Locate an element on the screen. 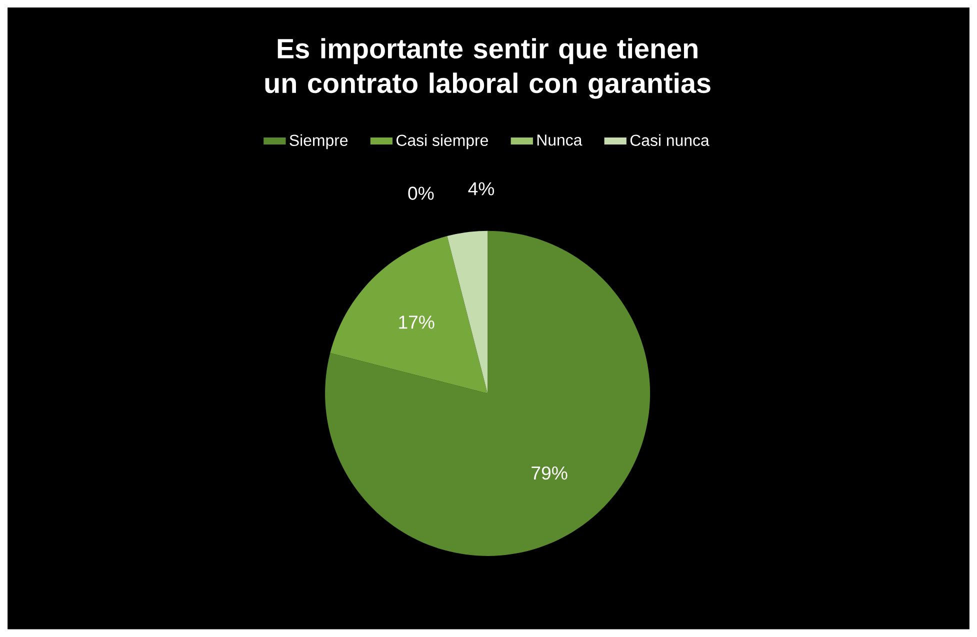 Image resolution: width=977 pixels, height=637 pixels. data-label: 79% is located at coordinates (550, 473).